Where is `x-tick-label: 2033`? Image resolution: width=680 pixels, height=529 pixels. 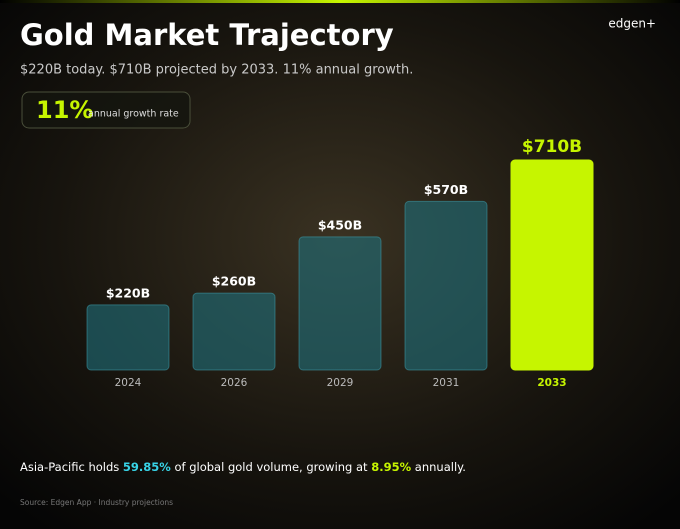 x-tick-label: 2033 is located at coordinates (551, 383).